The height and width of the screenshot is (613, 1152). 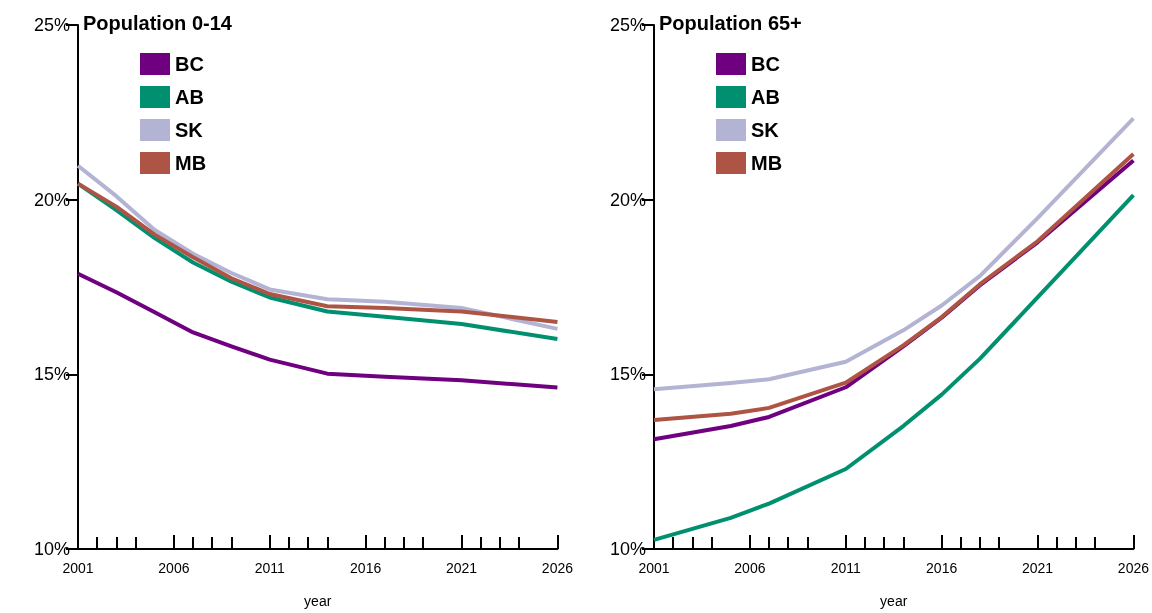 I want to click on chart-title: Population 65+, so click(x=730, y=23).